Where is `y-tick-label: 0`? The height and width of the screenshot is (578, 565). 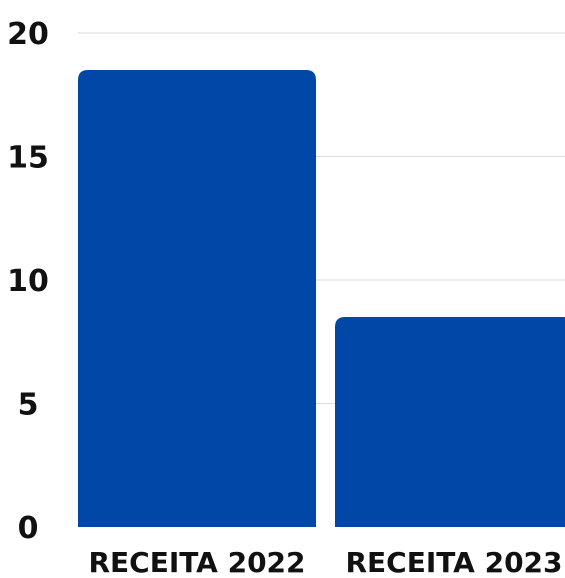 y-tick-label: 0 is located at coordinates (28, 528).